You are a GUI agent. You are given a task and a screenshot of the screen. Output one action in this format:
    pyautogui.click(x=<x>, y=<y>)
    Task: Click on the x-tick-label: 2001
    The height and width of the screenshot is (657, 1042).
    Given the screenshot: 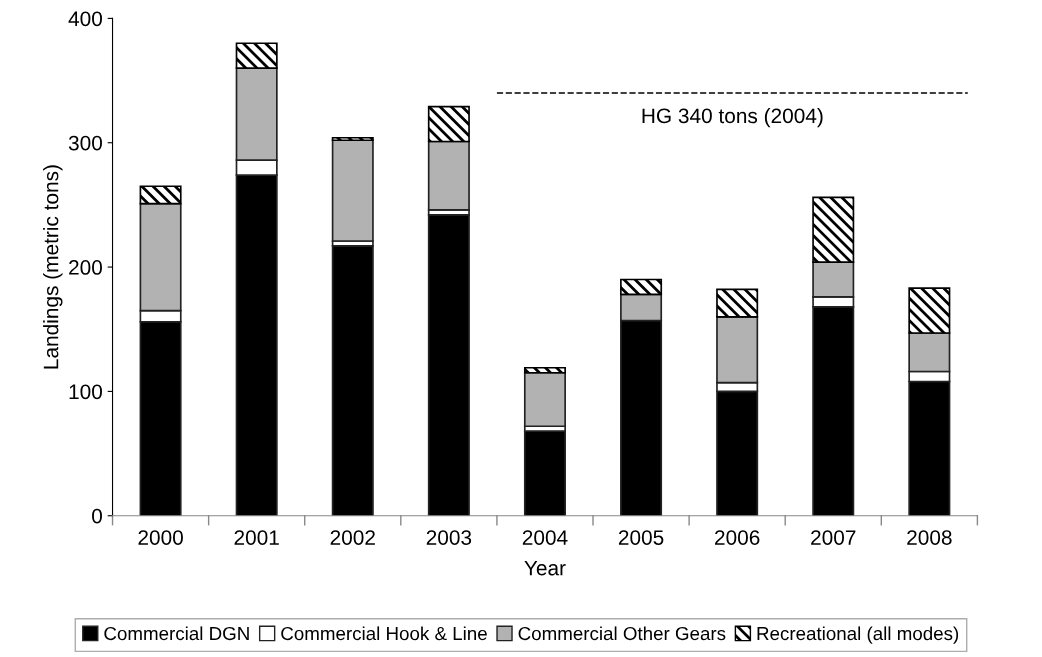 What is the action you would take?
    pyautogui.click(x=256, y=537)
    